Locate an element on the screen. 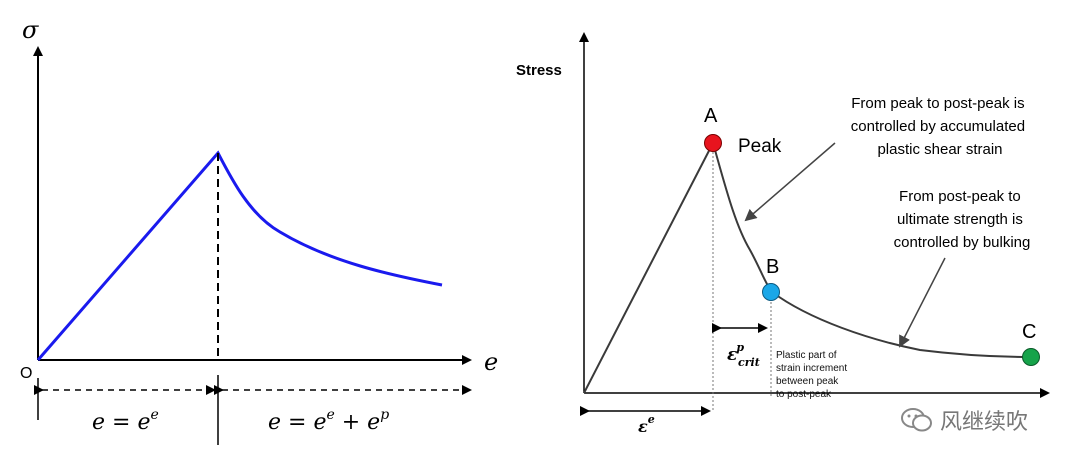  peak-point-a is located at coordinates (713, 143).